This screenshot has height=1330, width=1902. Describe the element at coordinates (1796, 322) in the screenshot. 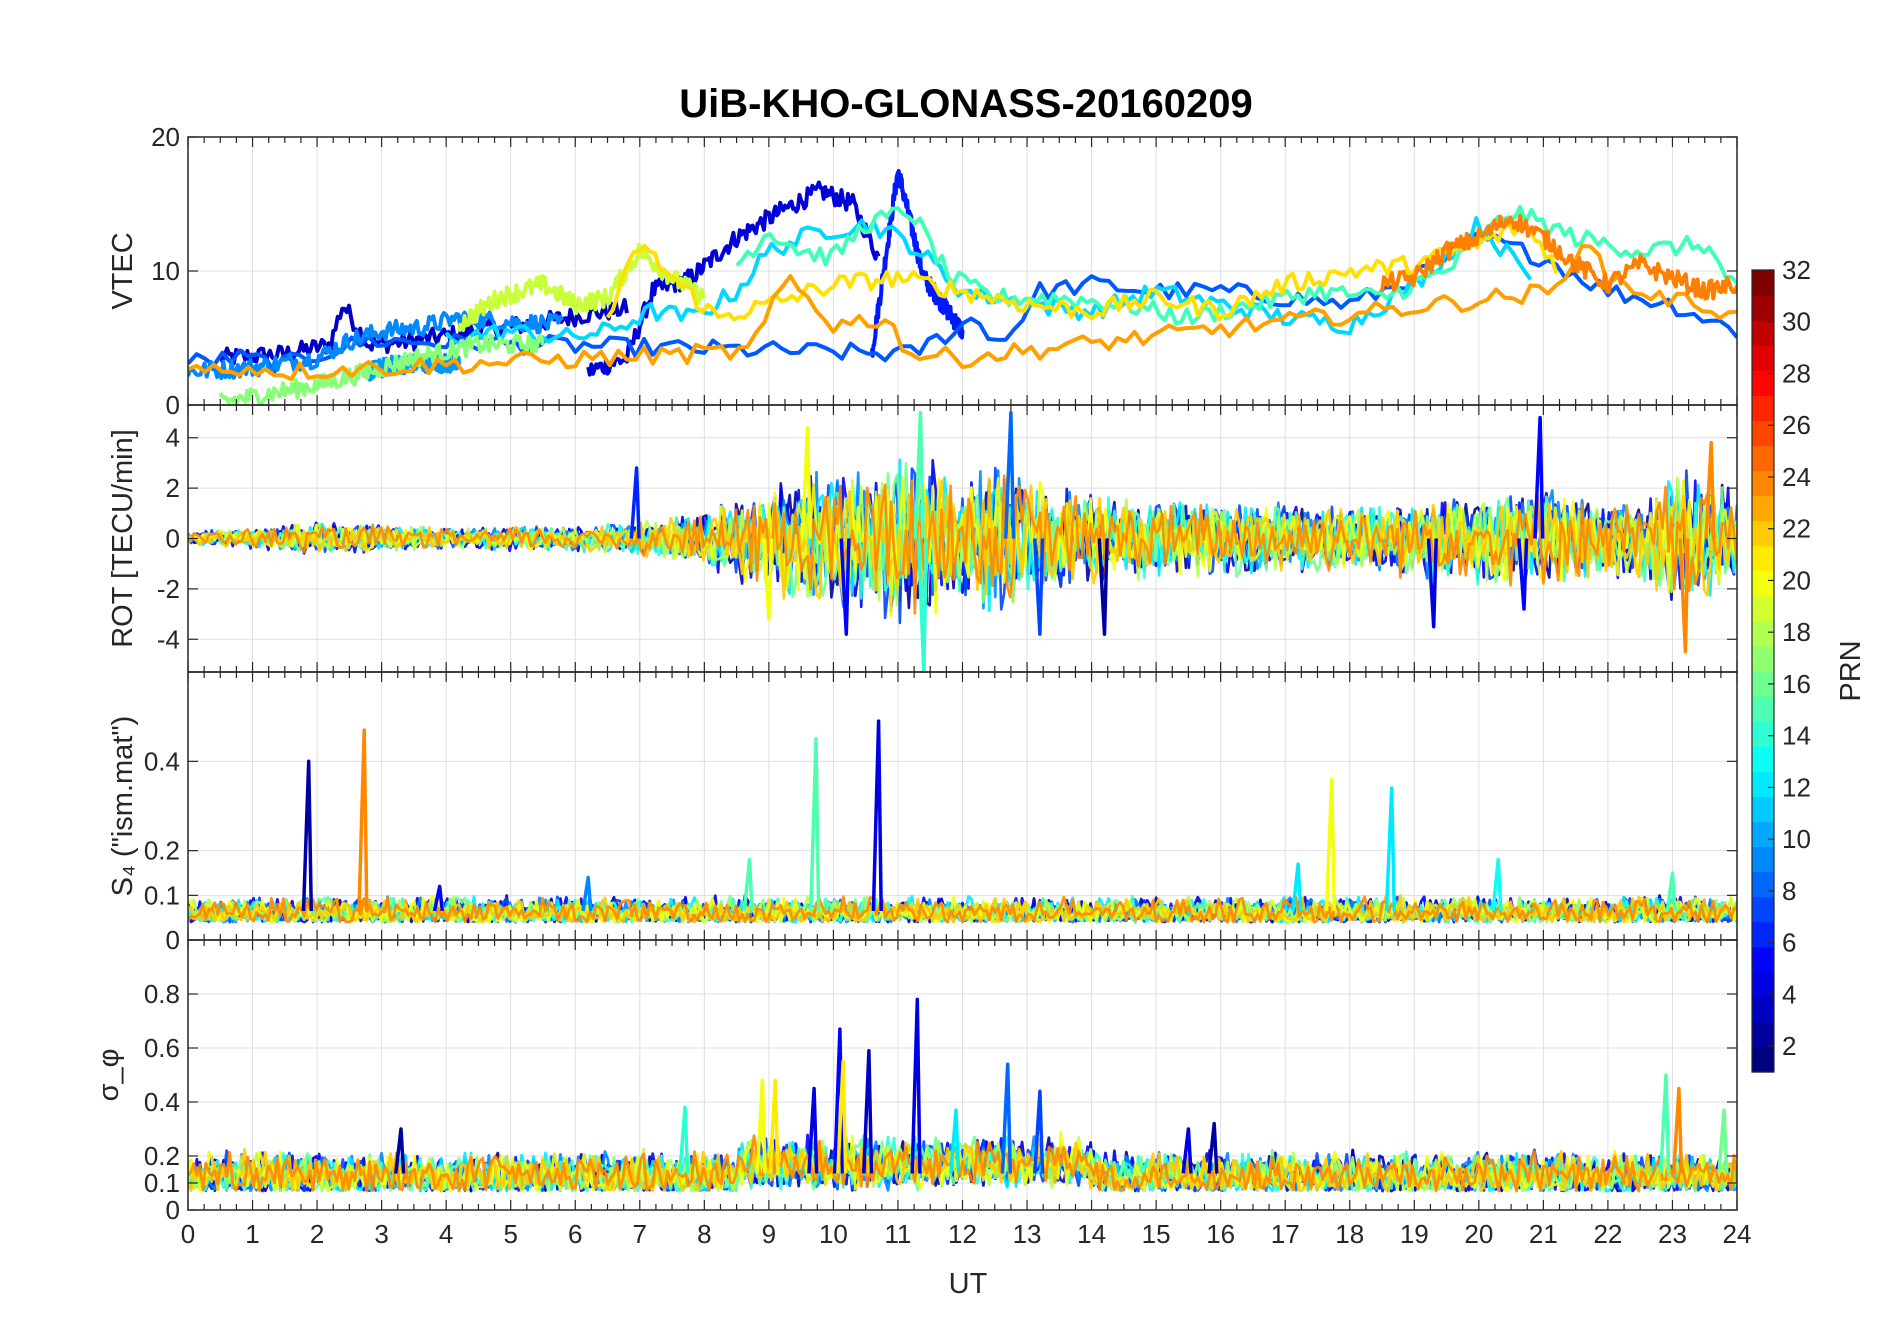

I see `colorbar-tick-label: 30` at that location.